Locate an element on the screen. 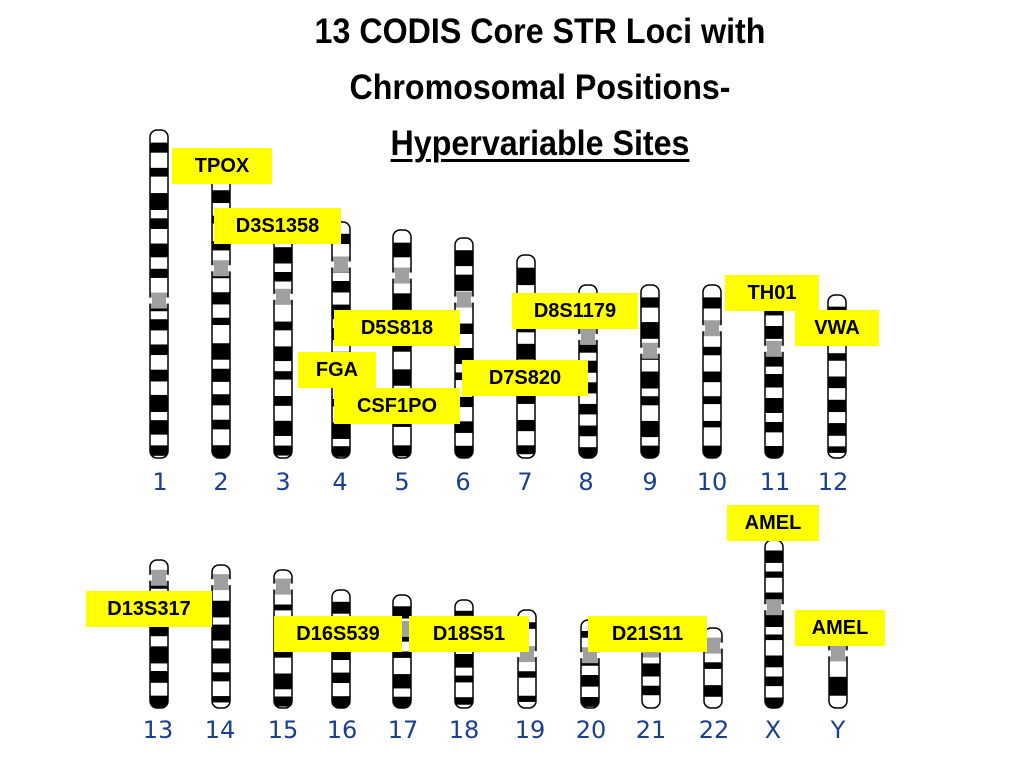 The width and height of the screenshot is (1024, 768). chromosome-number-3: 3 is located at coordinates (283, 482).